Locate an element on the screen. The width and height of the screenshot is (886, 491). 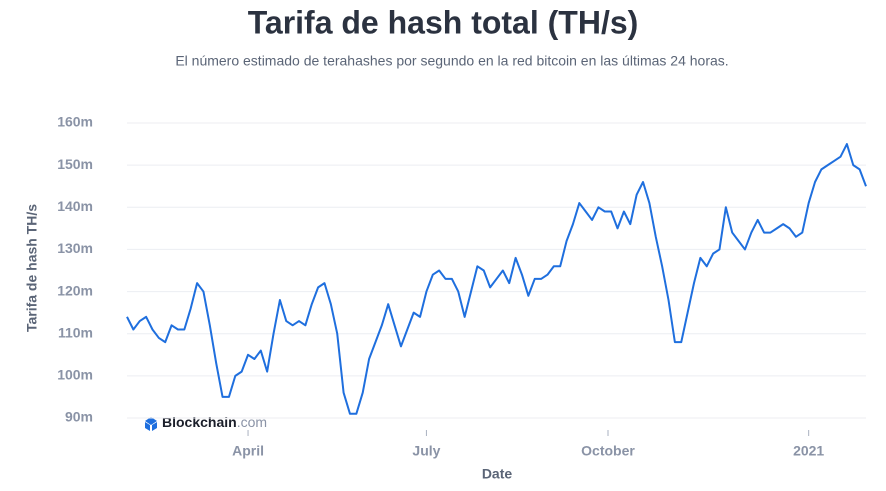
y-axis-label: Tarifa de hash TH/s is located at coordinates (32, 268).